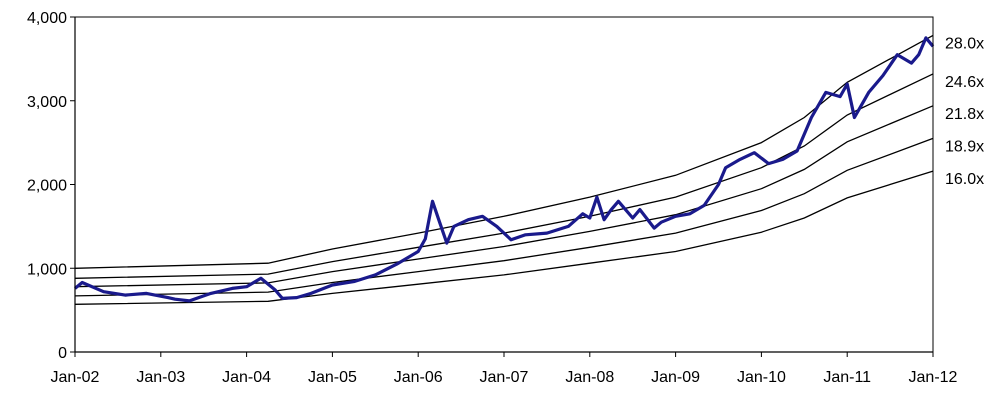 The width and height of the screenshot is (1008, 401). What do you see at coordinates (75, 377) in the screenshot?
I see `x-tick-label: Jan-02` at bounding box center [75, 377].